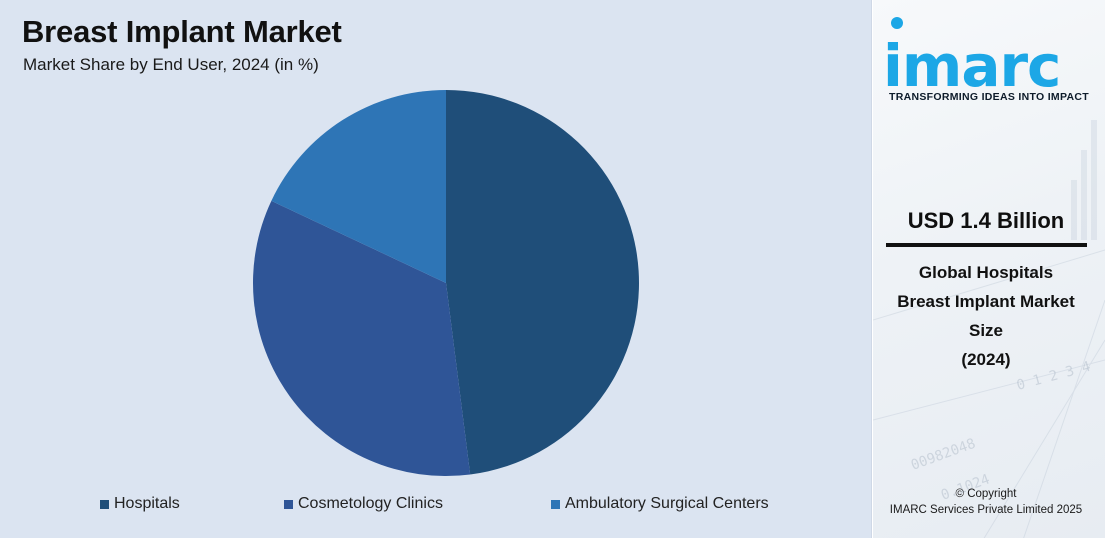 This screenshot has width=1105, height=538. I want to click on pie-slice-hospitals, so click(543, 282).